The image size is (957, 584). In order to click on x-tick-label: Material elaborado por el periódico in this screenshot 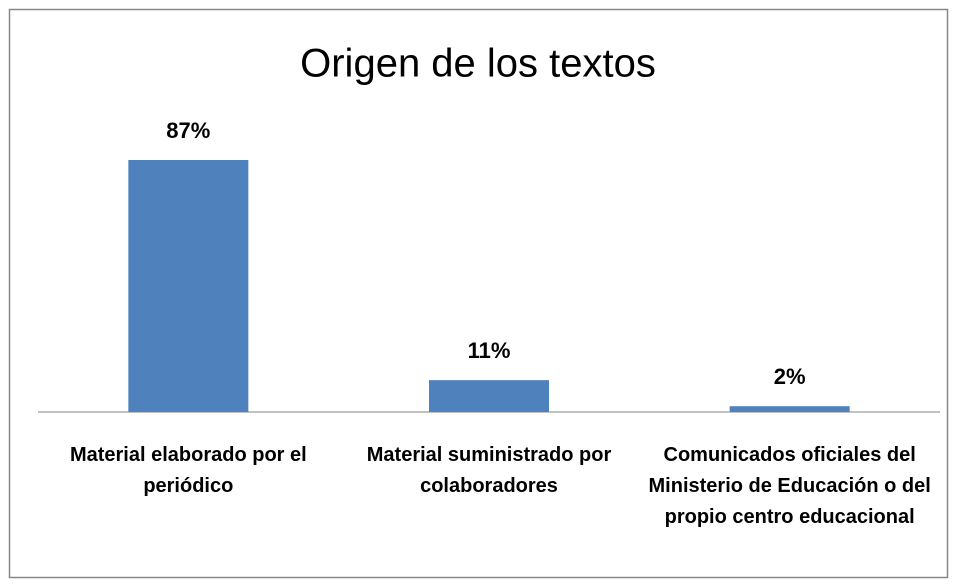, I will do `click(188, 470)`.